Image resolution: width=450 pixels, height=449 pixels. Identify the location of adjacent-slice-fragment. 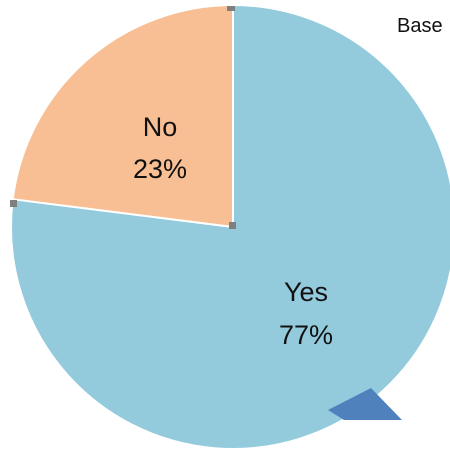
(365, 404).